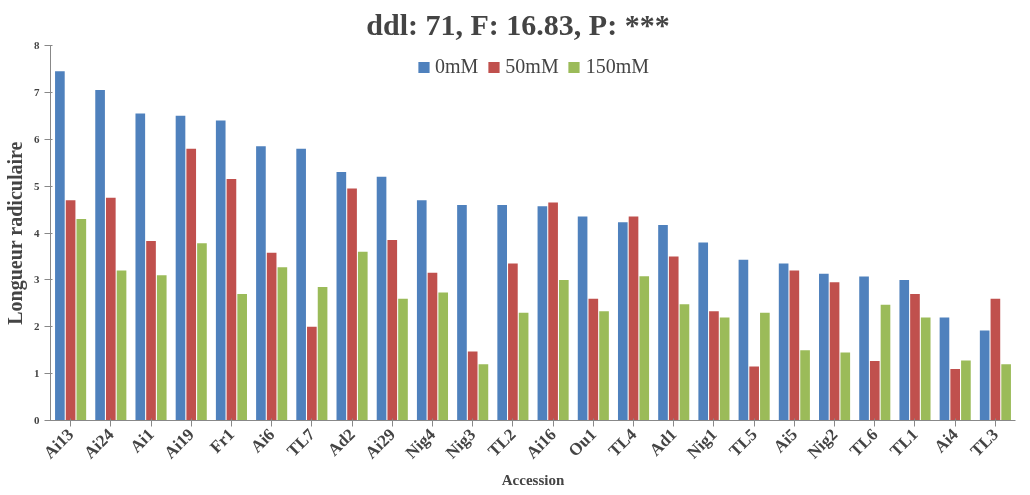 The image size is (1030, 495). Describe the element at coordinates (617, 66) in the screenshot. I see `legend-label: 150mM` at that location.